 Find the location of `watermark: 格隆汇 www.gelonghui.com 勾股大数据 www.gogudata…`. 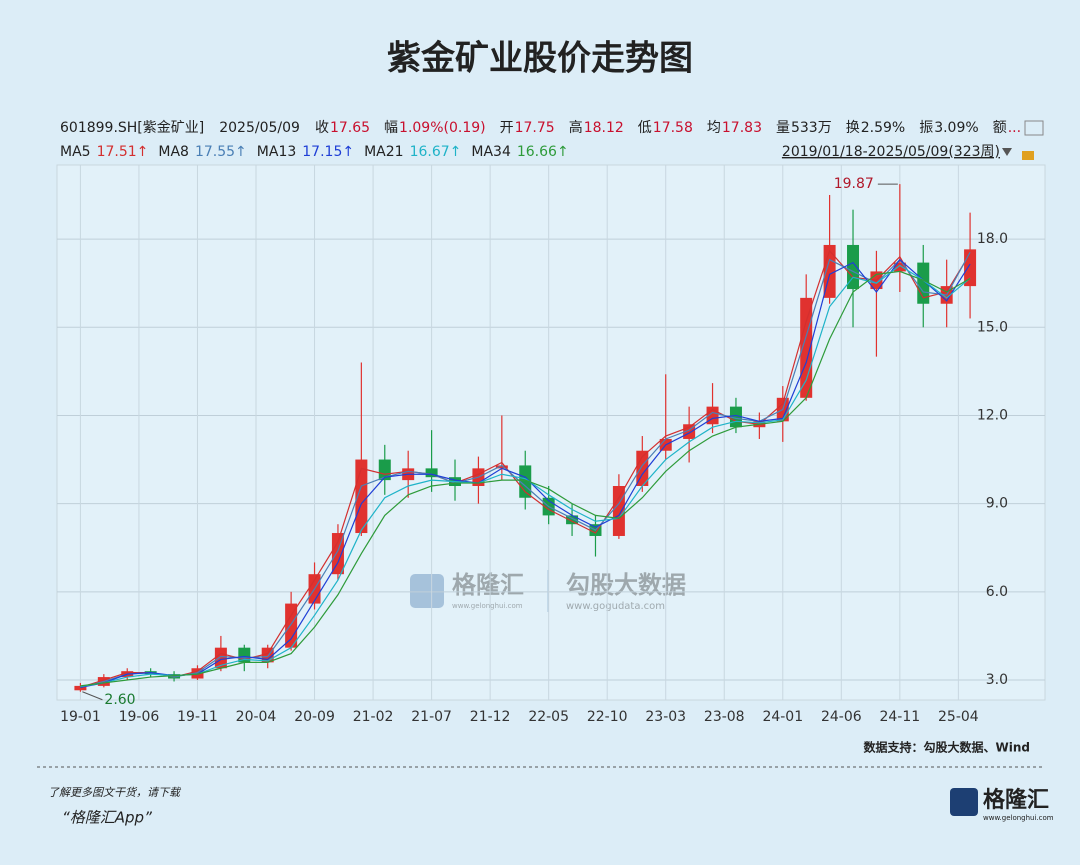

watermark: 格隆汇 www.gelonghui.com 勾股大数据 www.gogudata… is located at coordinates (548, 591).